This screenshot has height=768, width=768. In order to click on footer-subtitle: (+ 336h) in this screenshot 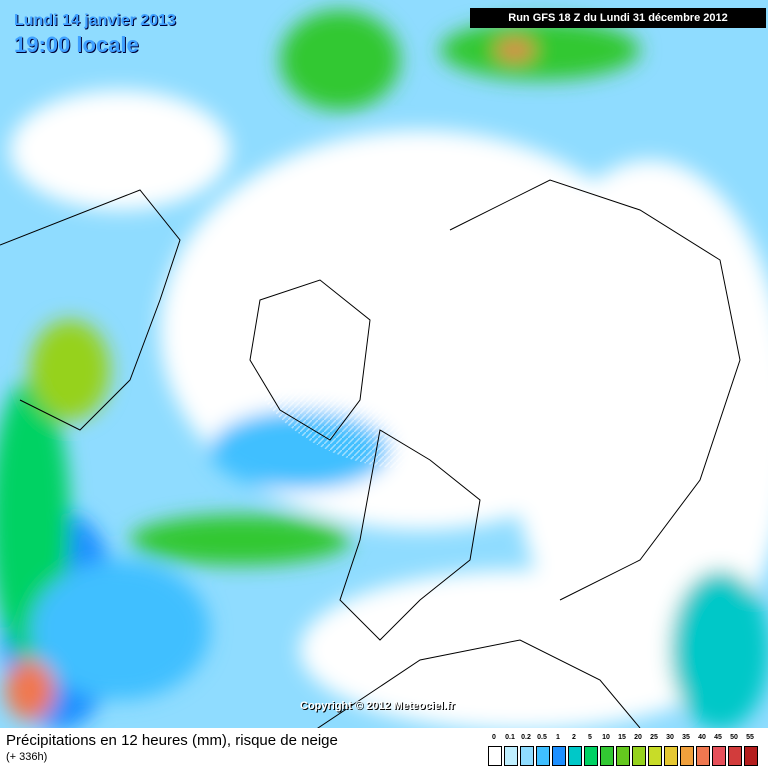, I will do `click(27, 757)`.